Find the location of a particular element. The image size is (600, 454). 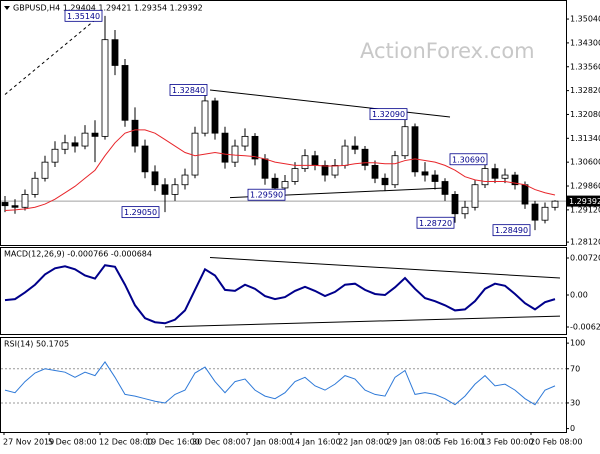

y-tick-label: 1.28120 is located at coordinates (585, 242).